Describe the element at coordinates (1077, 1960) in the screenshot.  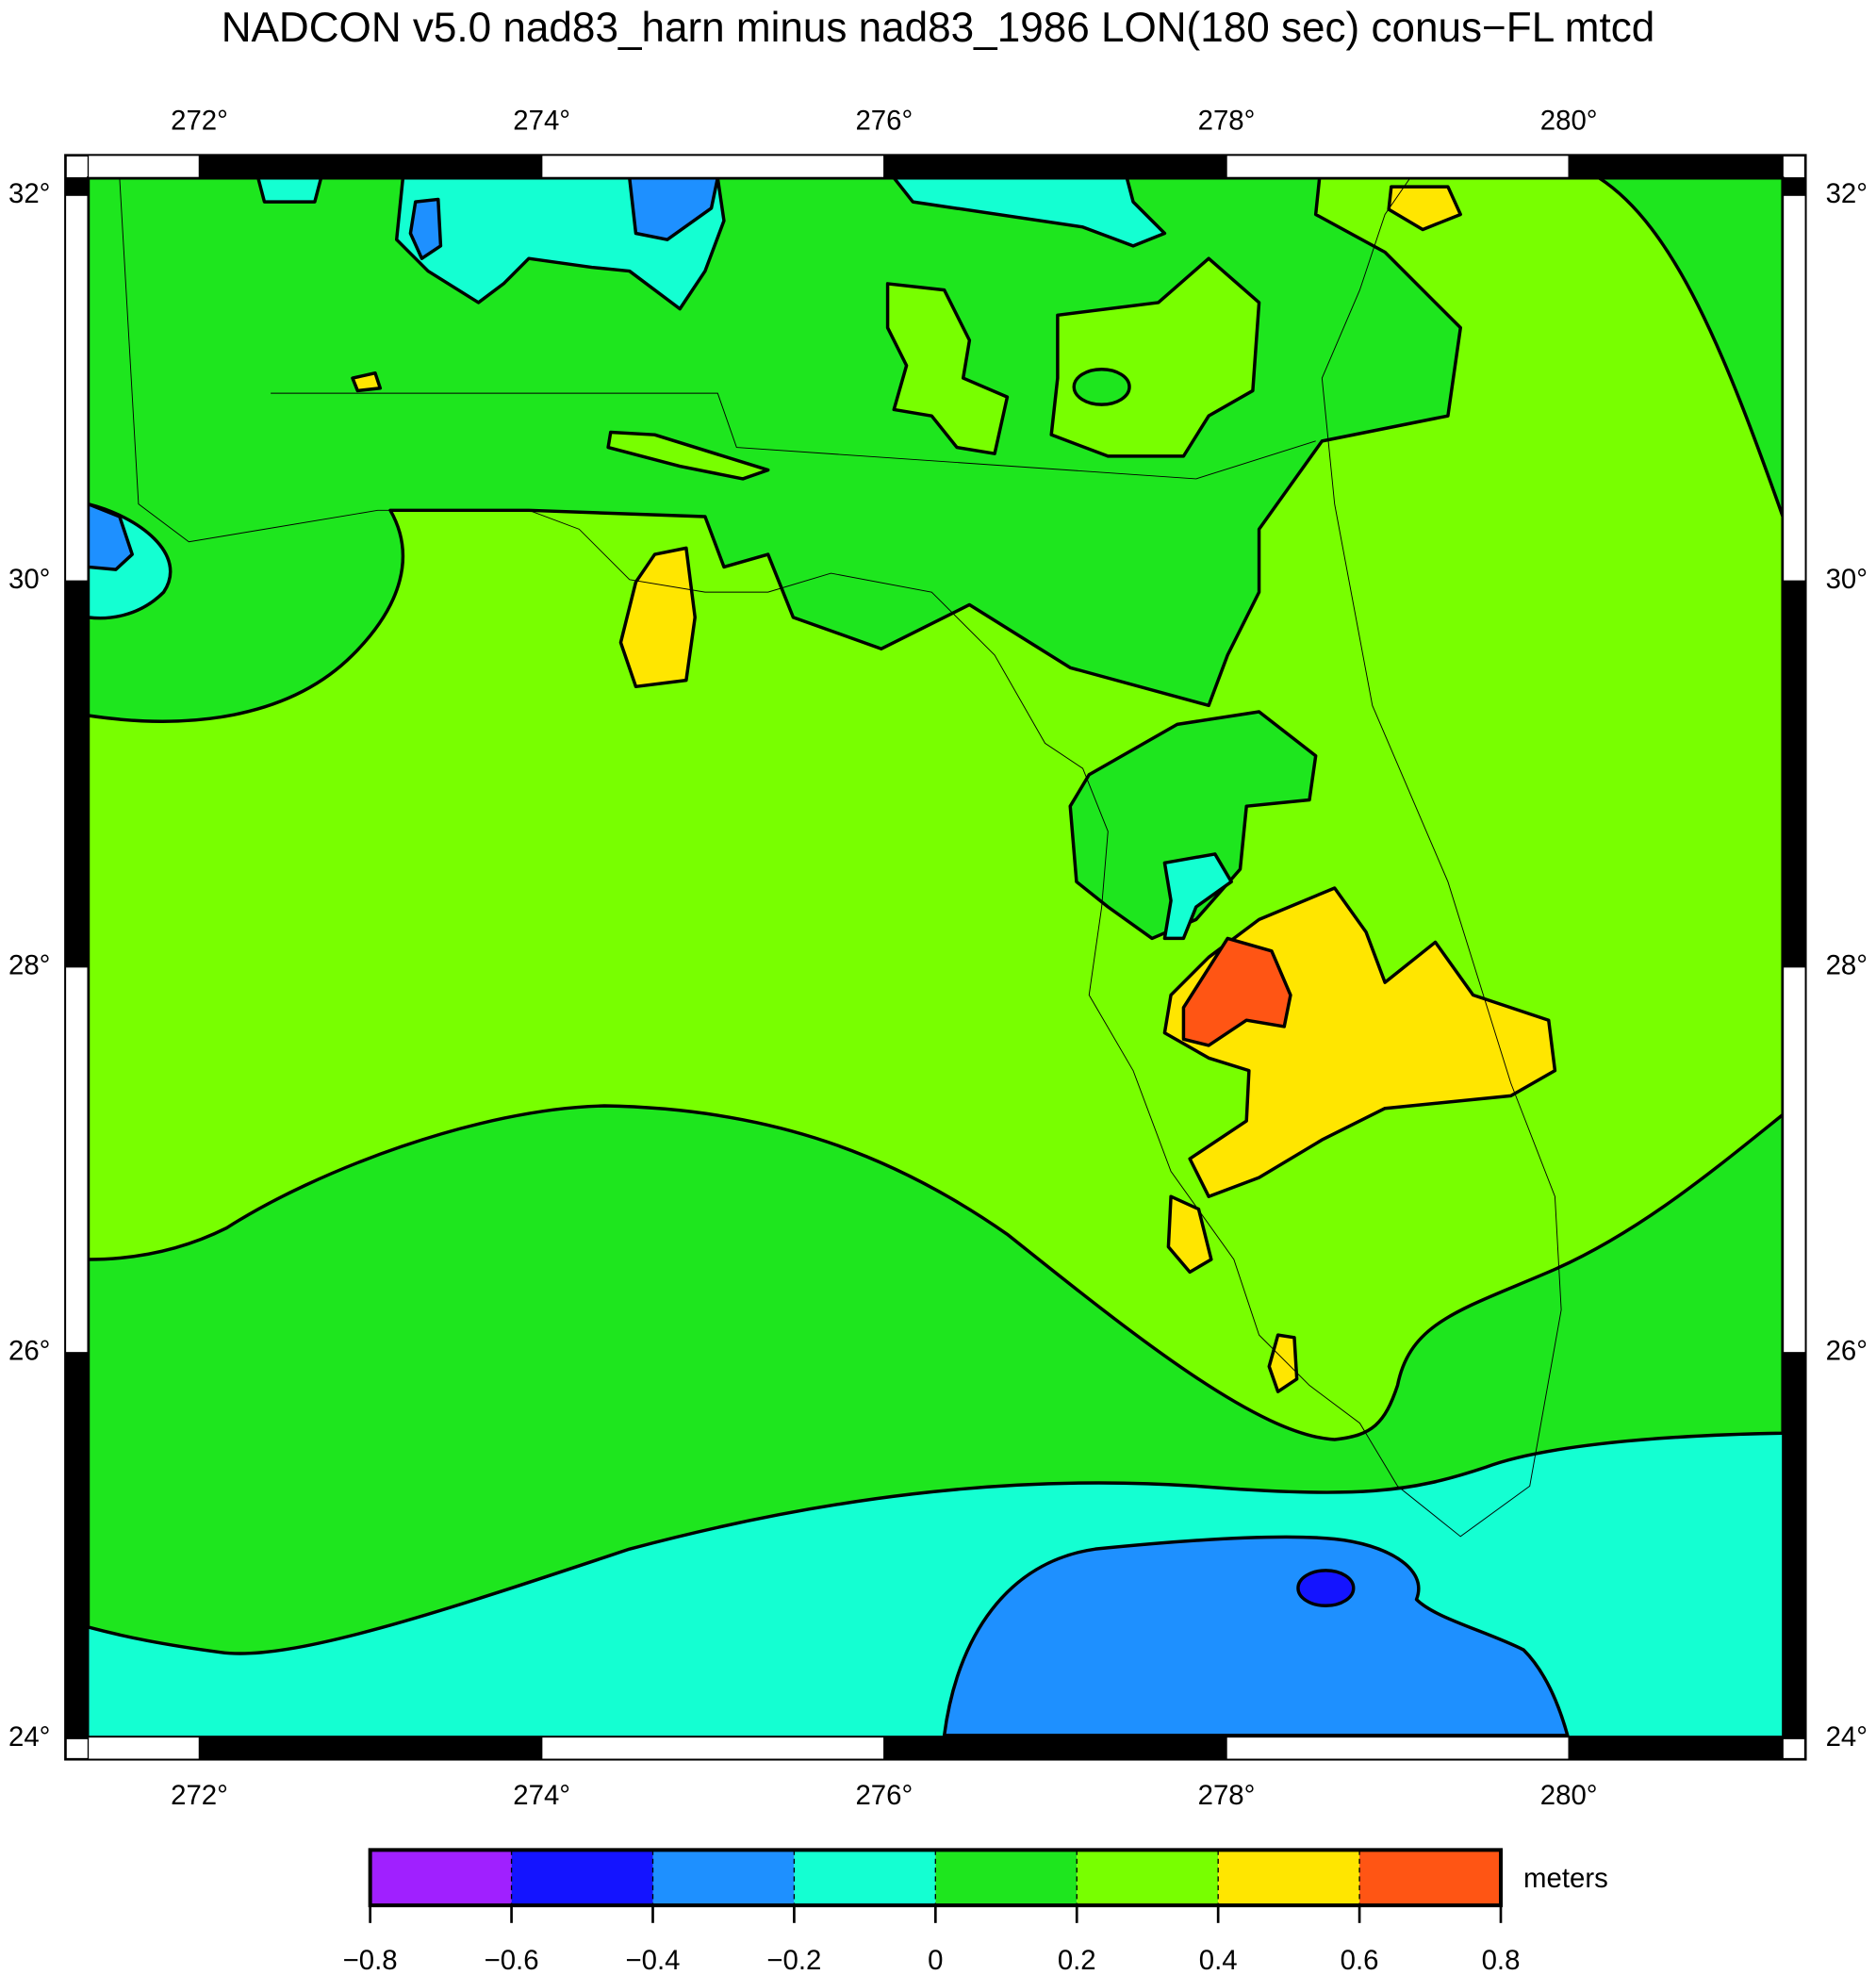
I see `colorbar-tick-label: 0.2` at that location.